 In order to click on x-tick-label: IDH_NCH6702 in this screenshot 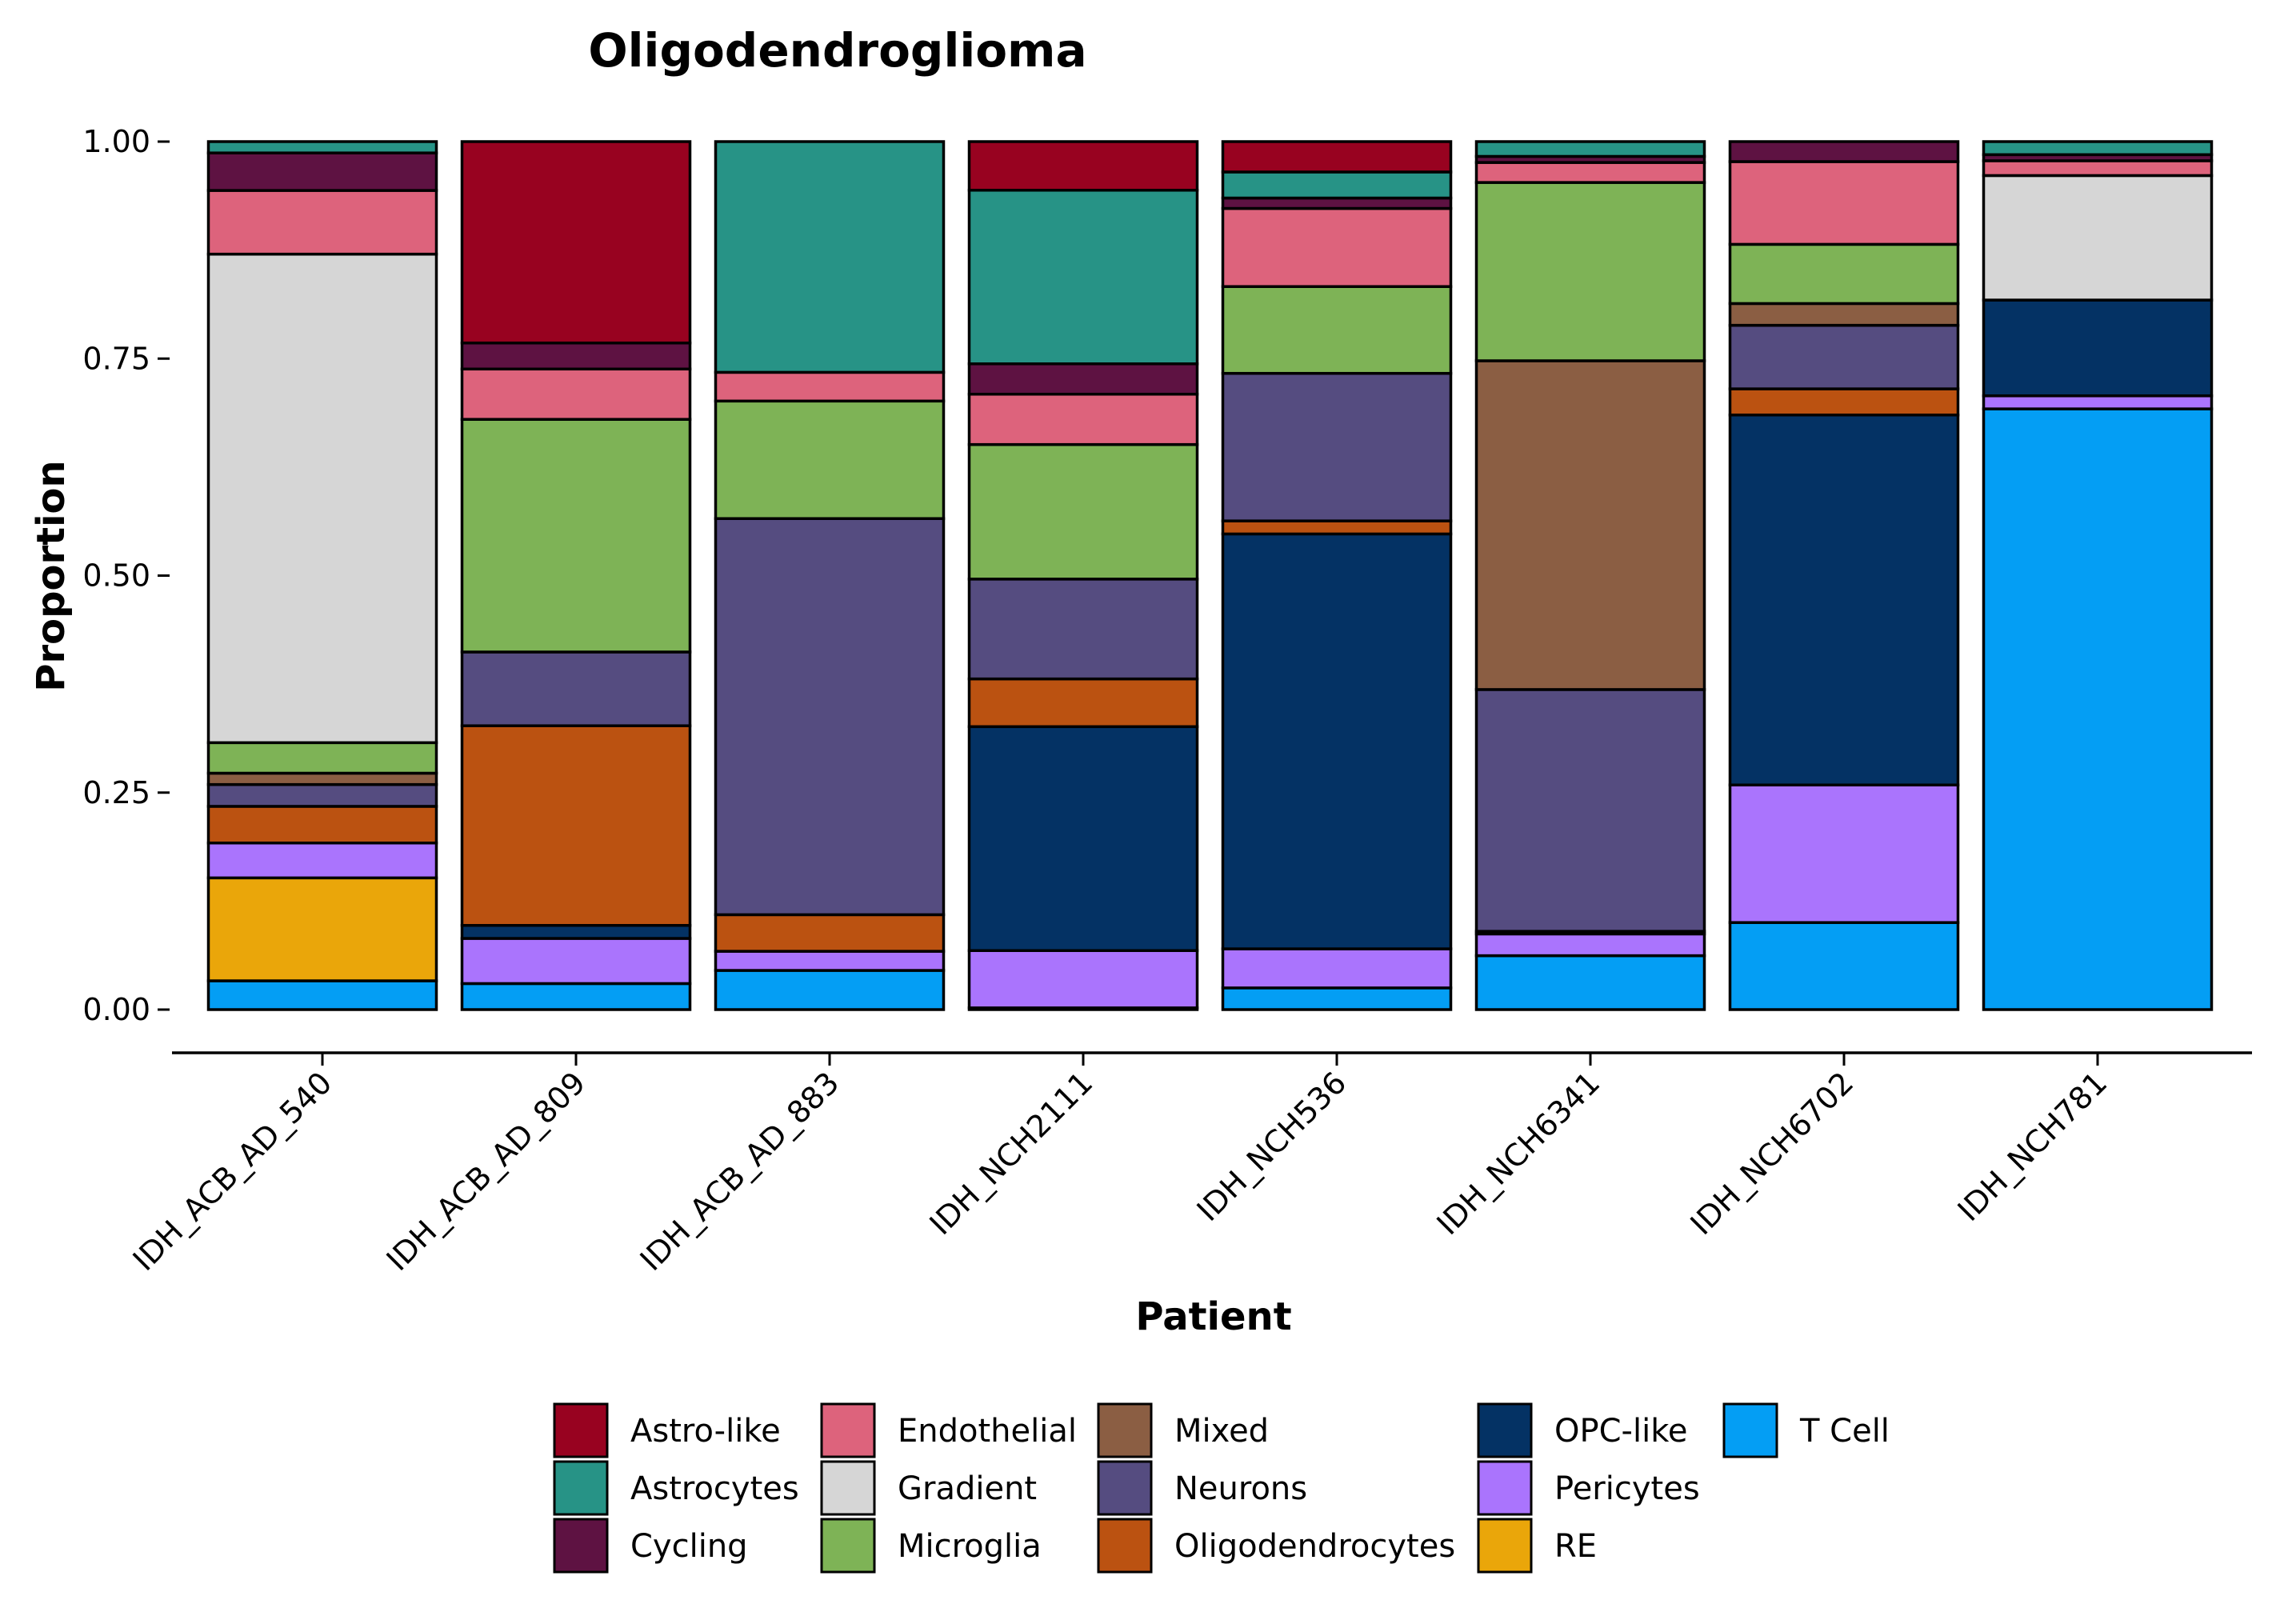, I will do `click(1772, 1153)`.